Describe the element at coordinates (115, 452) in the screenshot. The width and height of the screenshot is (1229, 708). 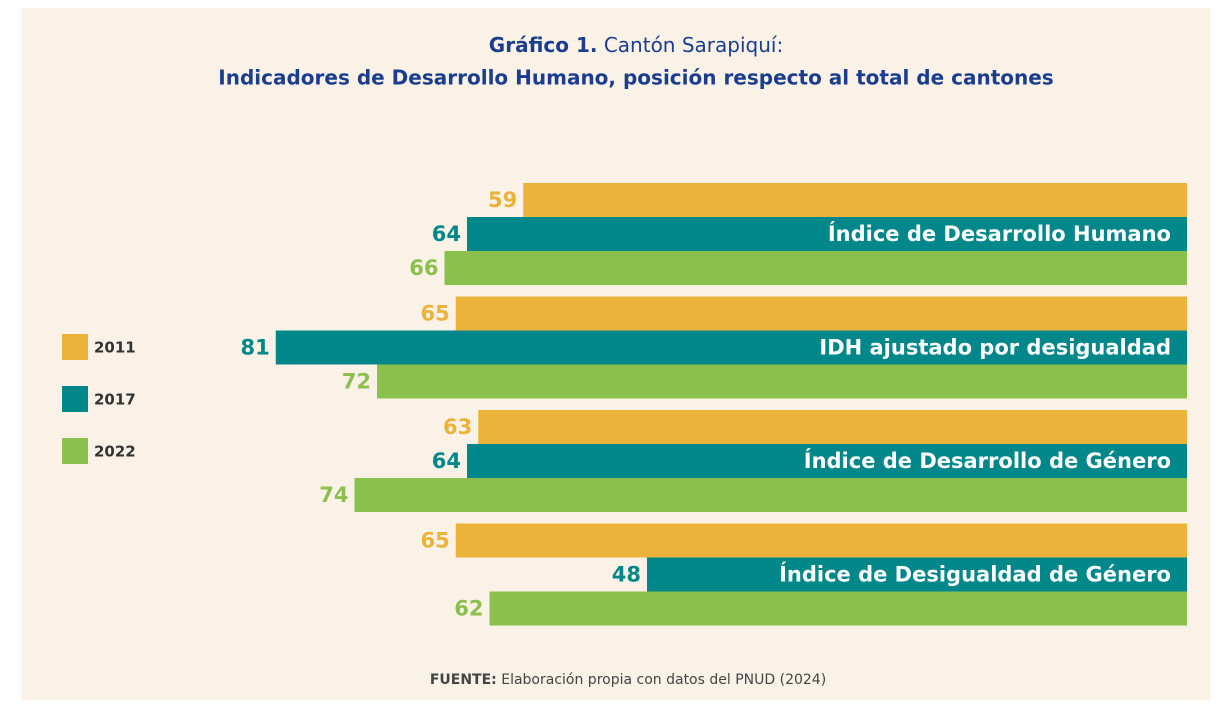
I see `legend-label: 2022` at that location.